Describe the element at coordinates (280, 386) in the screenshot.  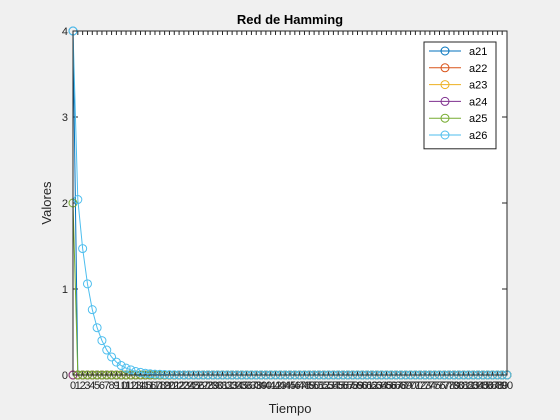
I see `x-tick-label: 43` at that location.